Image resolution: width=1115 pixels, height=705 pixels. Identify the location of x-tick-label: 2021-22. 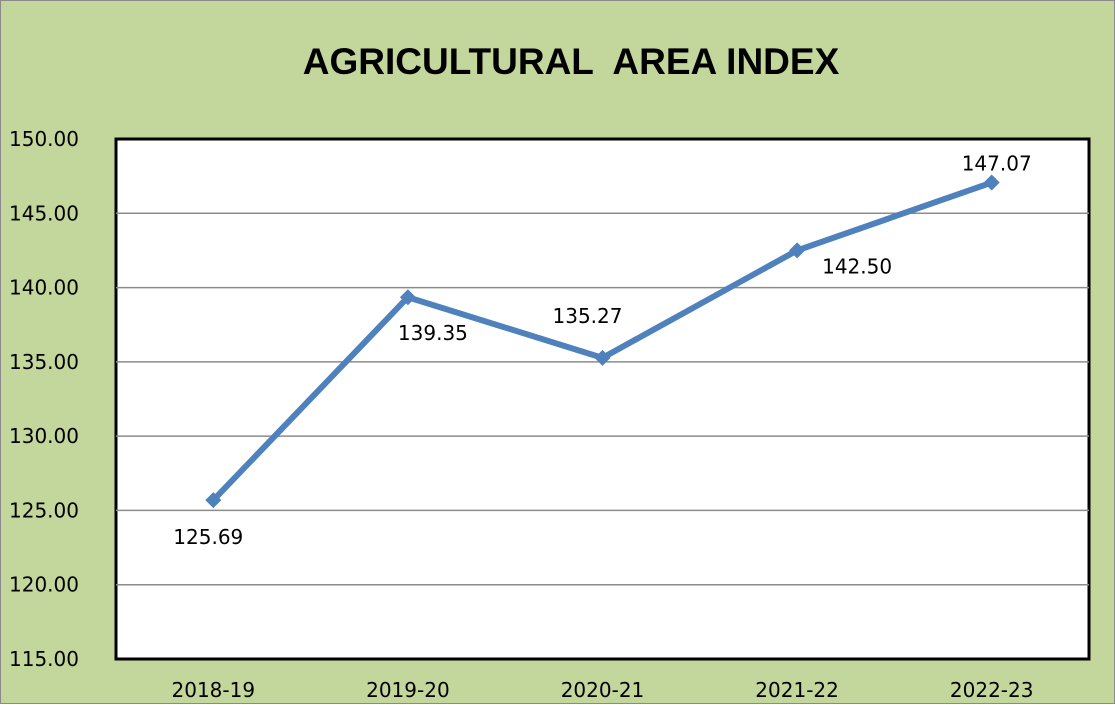
(797, 690).